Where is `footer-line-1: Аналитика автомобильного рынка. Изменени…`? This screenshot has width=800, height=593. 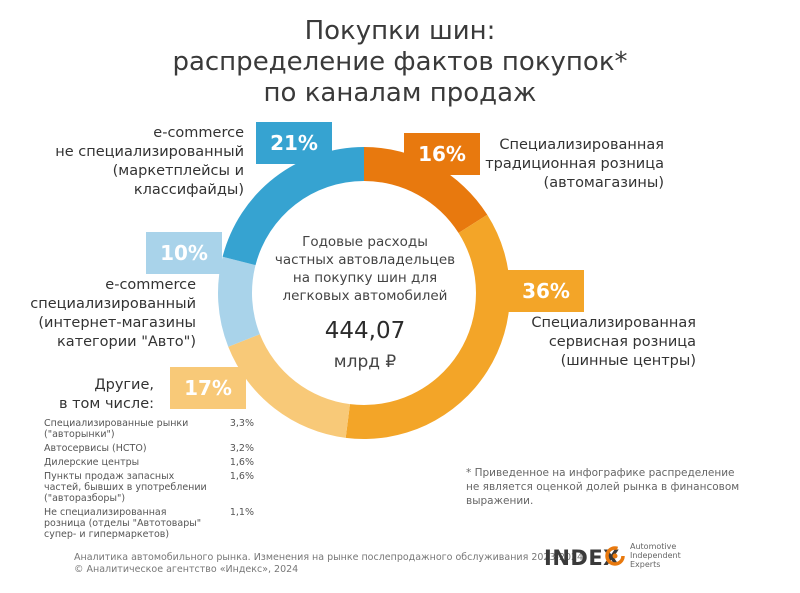
footer-line-1: Аналитика автомобильного рынка. Изменени… is located at coordinates (329, 557).